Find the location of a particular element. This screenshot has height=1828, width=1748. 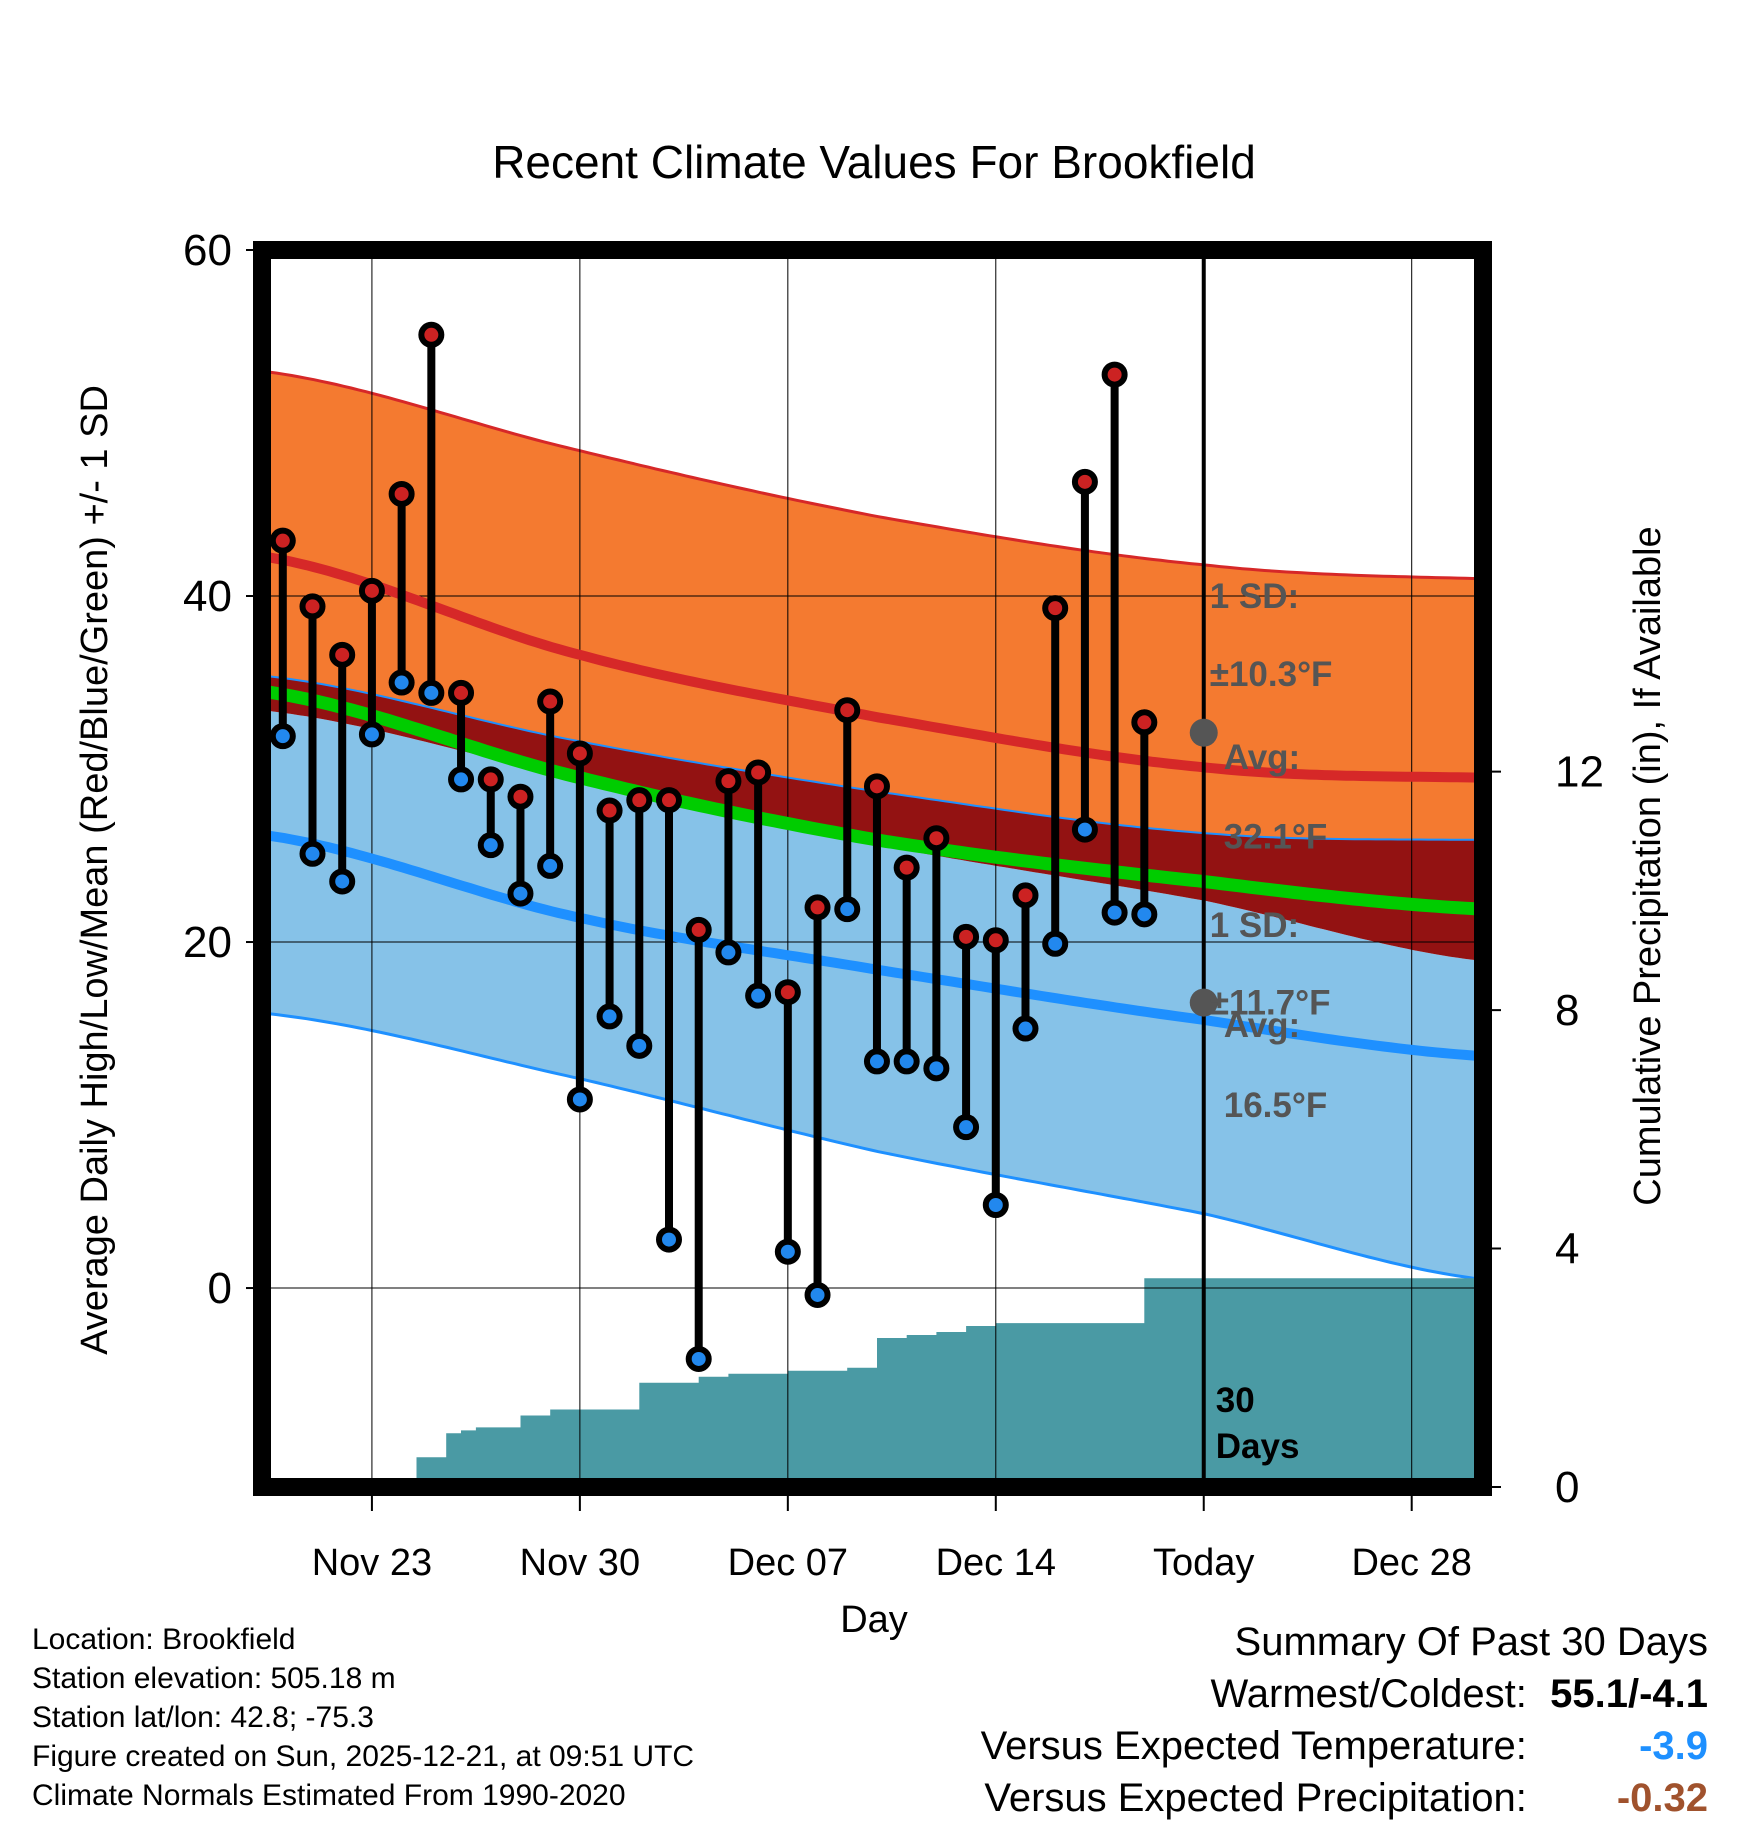

y2-tick-label: 4 is located at coordinates (1567, 1249).